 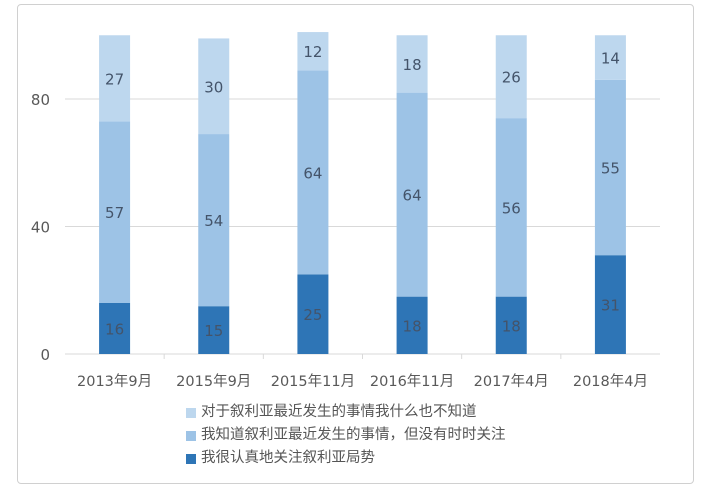 I want to click on x-tick-label: 2016年11月, so click(x=412, y=381).